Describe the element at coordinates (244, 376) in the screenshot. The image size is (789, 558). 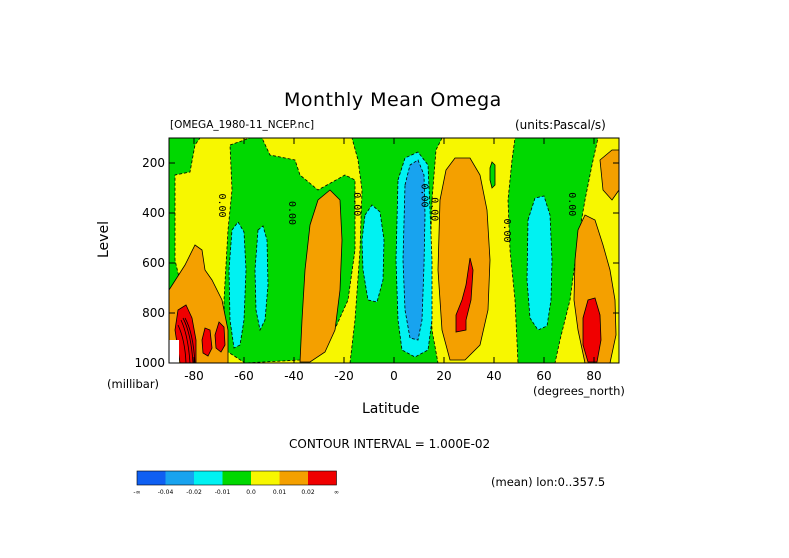
I see `x-tick-label: -60` at that location.